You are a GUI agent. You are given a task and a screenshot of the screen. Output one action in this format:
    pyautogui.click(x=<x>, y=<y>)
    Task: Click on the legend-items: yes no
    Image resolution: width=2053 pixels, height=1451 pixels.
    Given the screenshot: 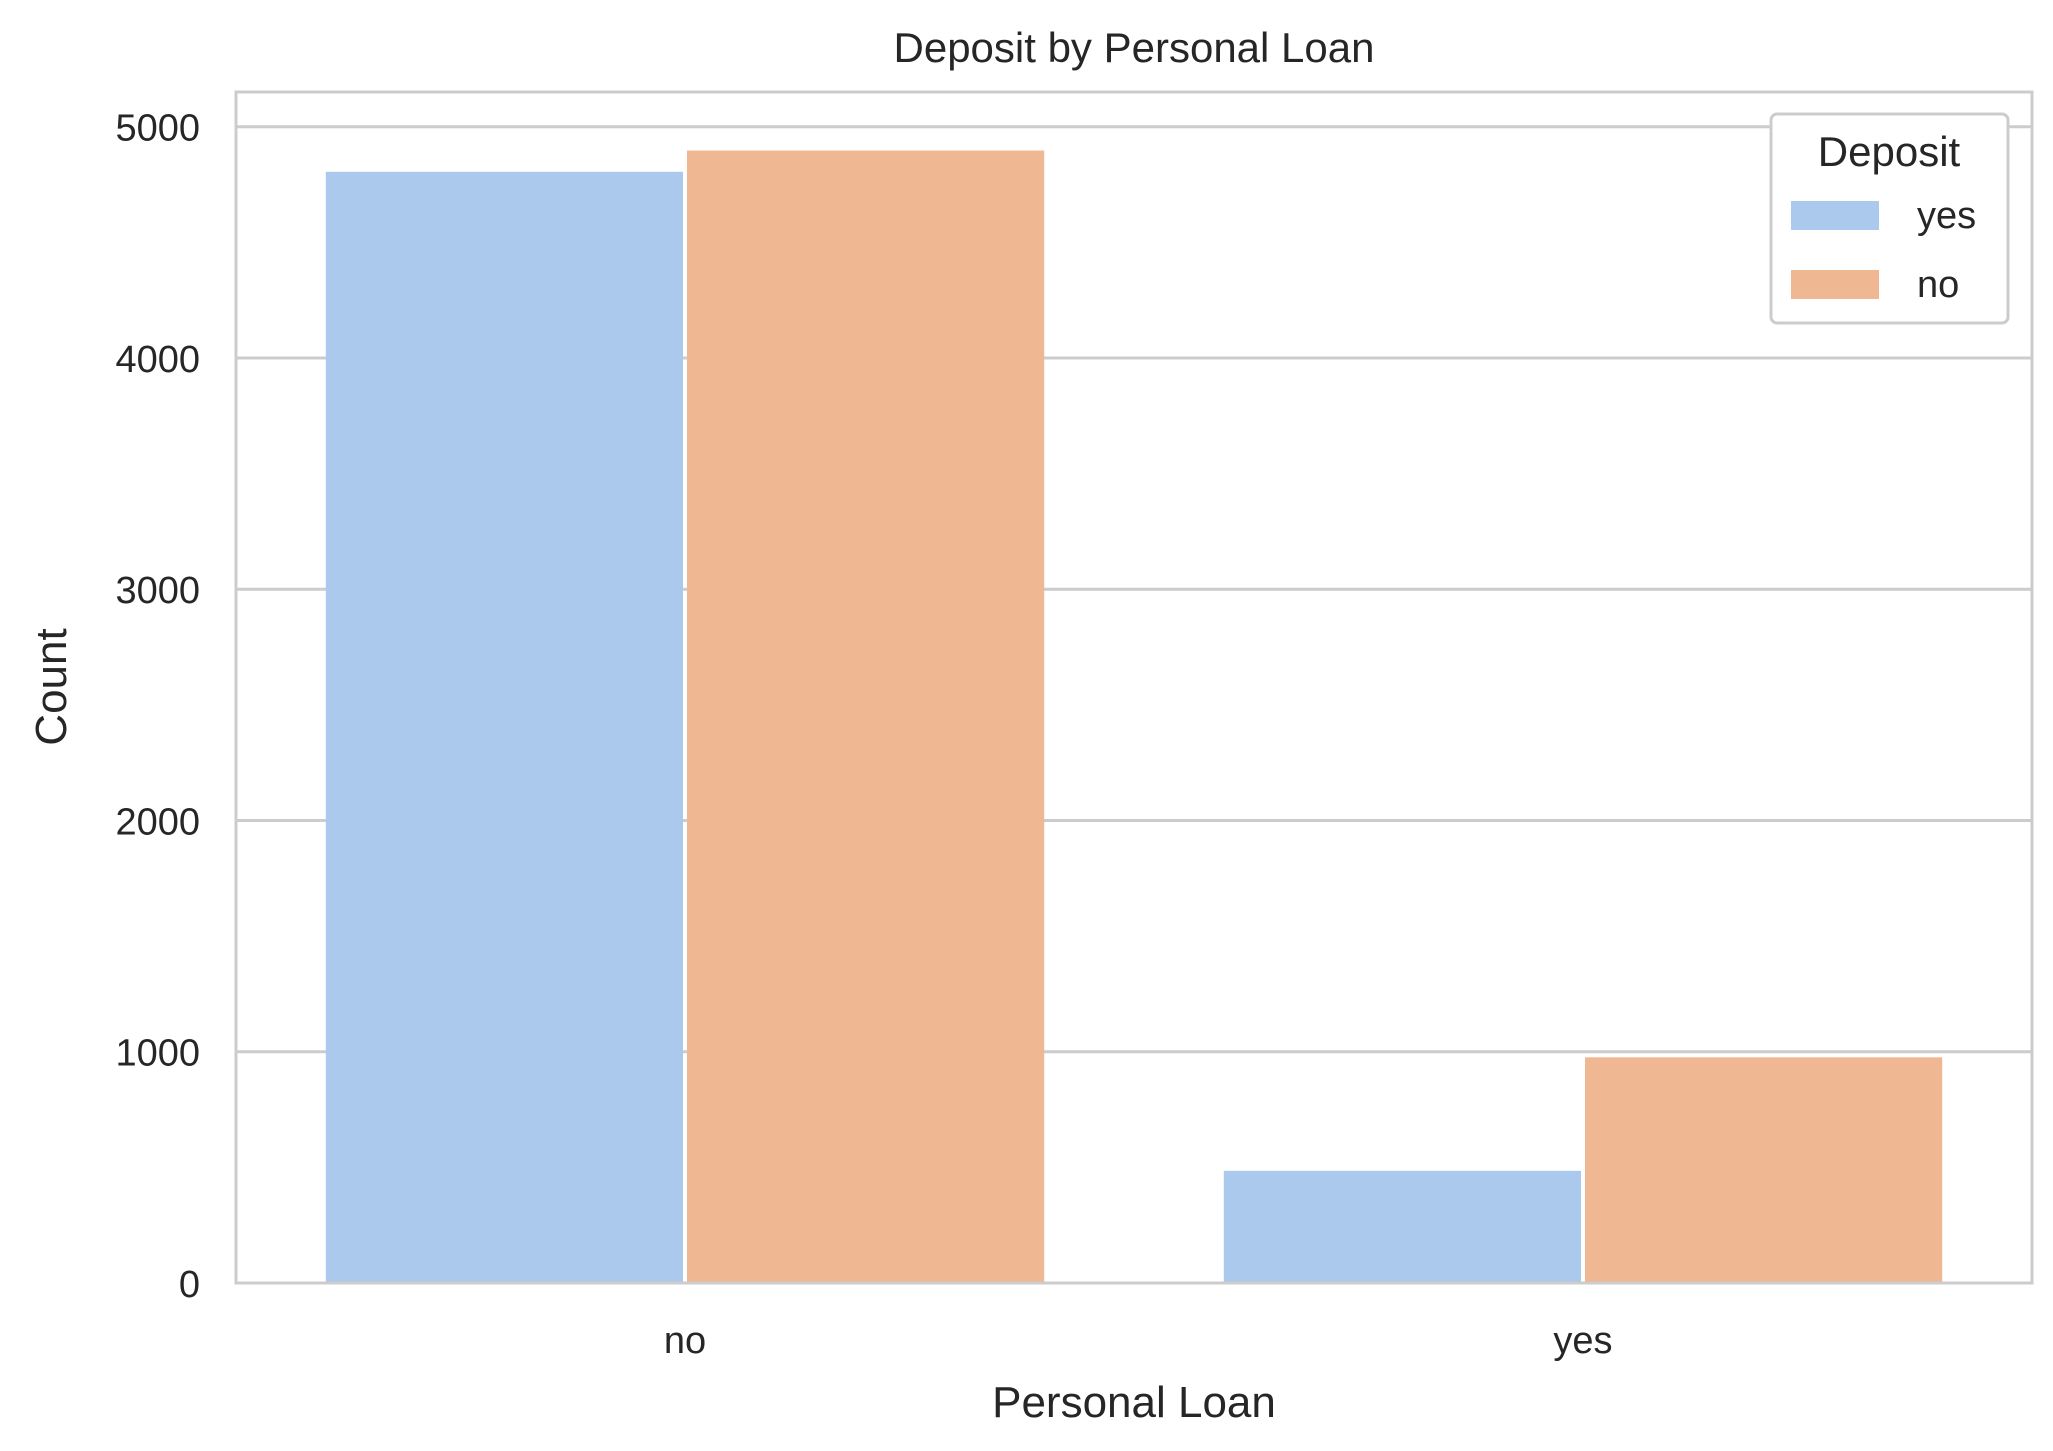 What is the action you would take?
    pyautogui.click(x=1883, y=250)
    